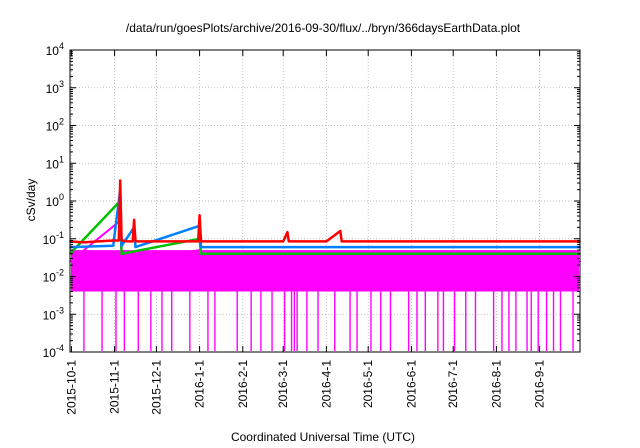 This screenshot has height=448, width=640. I want to click on y-tick-label: 10³, so click(55, 87).